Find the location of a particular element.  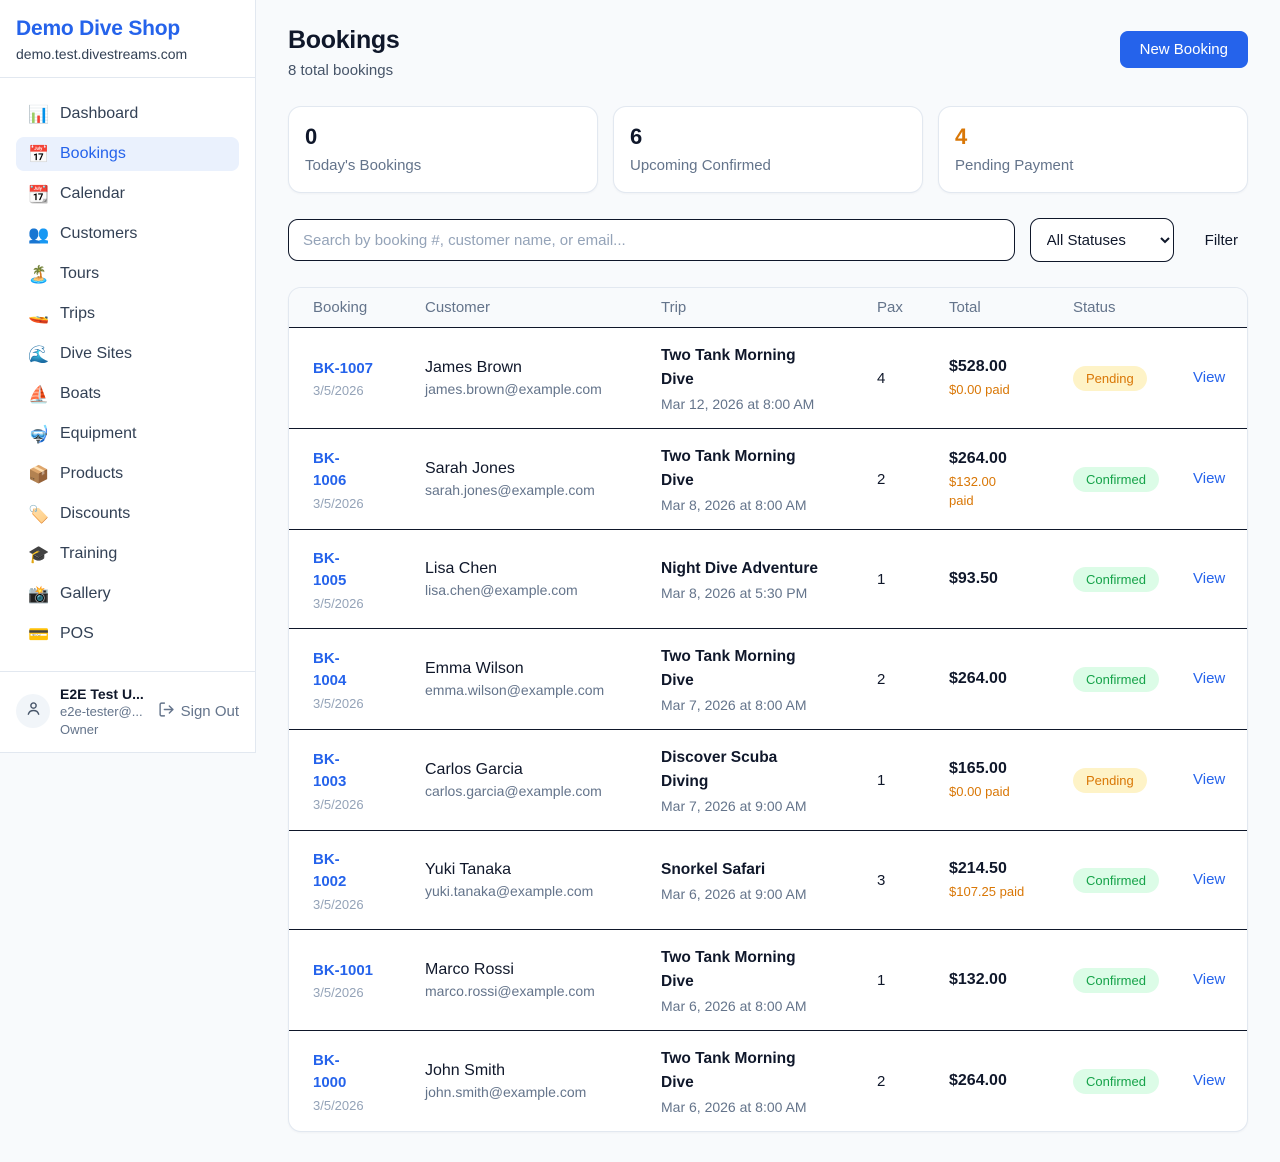

booking-cell: BK- 1002 3/5/2026 is located at coordinates (369, 880).